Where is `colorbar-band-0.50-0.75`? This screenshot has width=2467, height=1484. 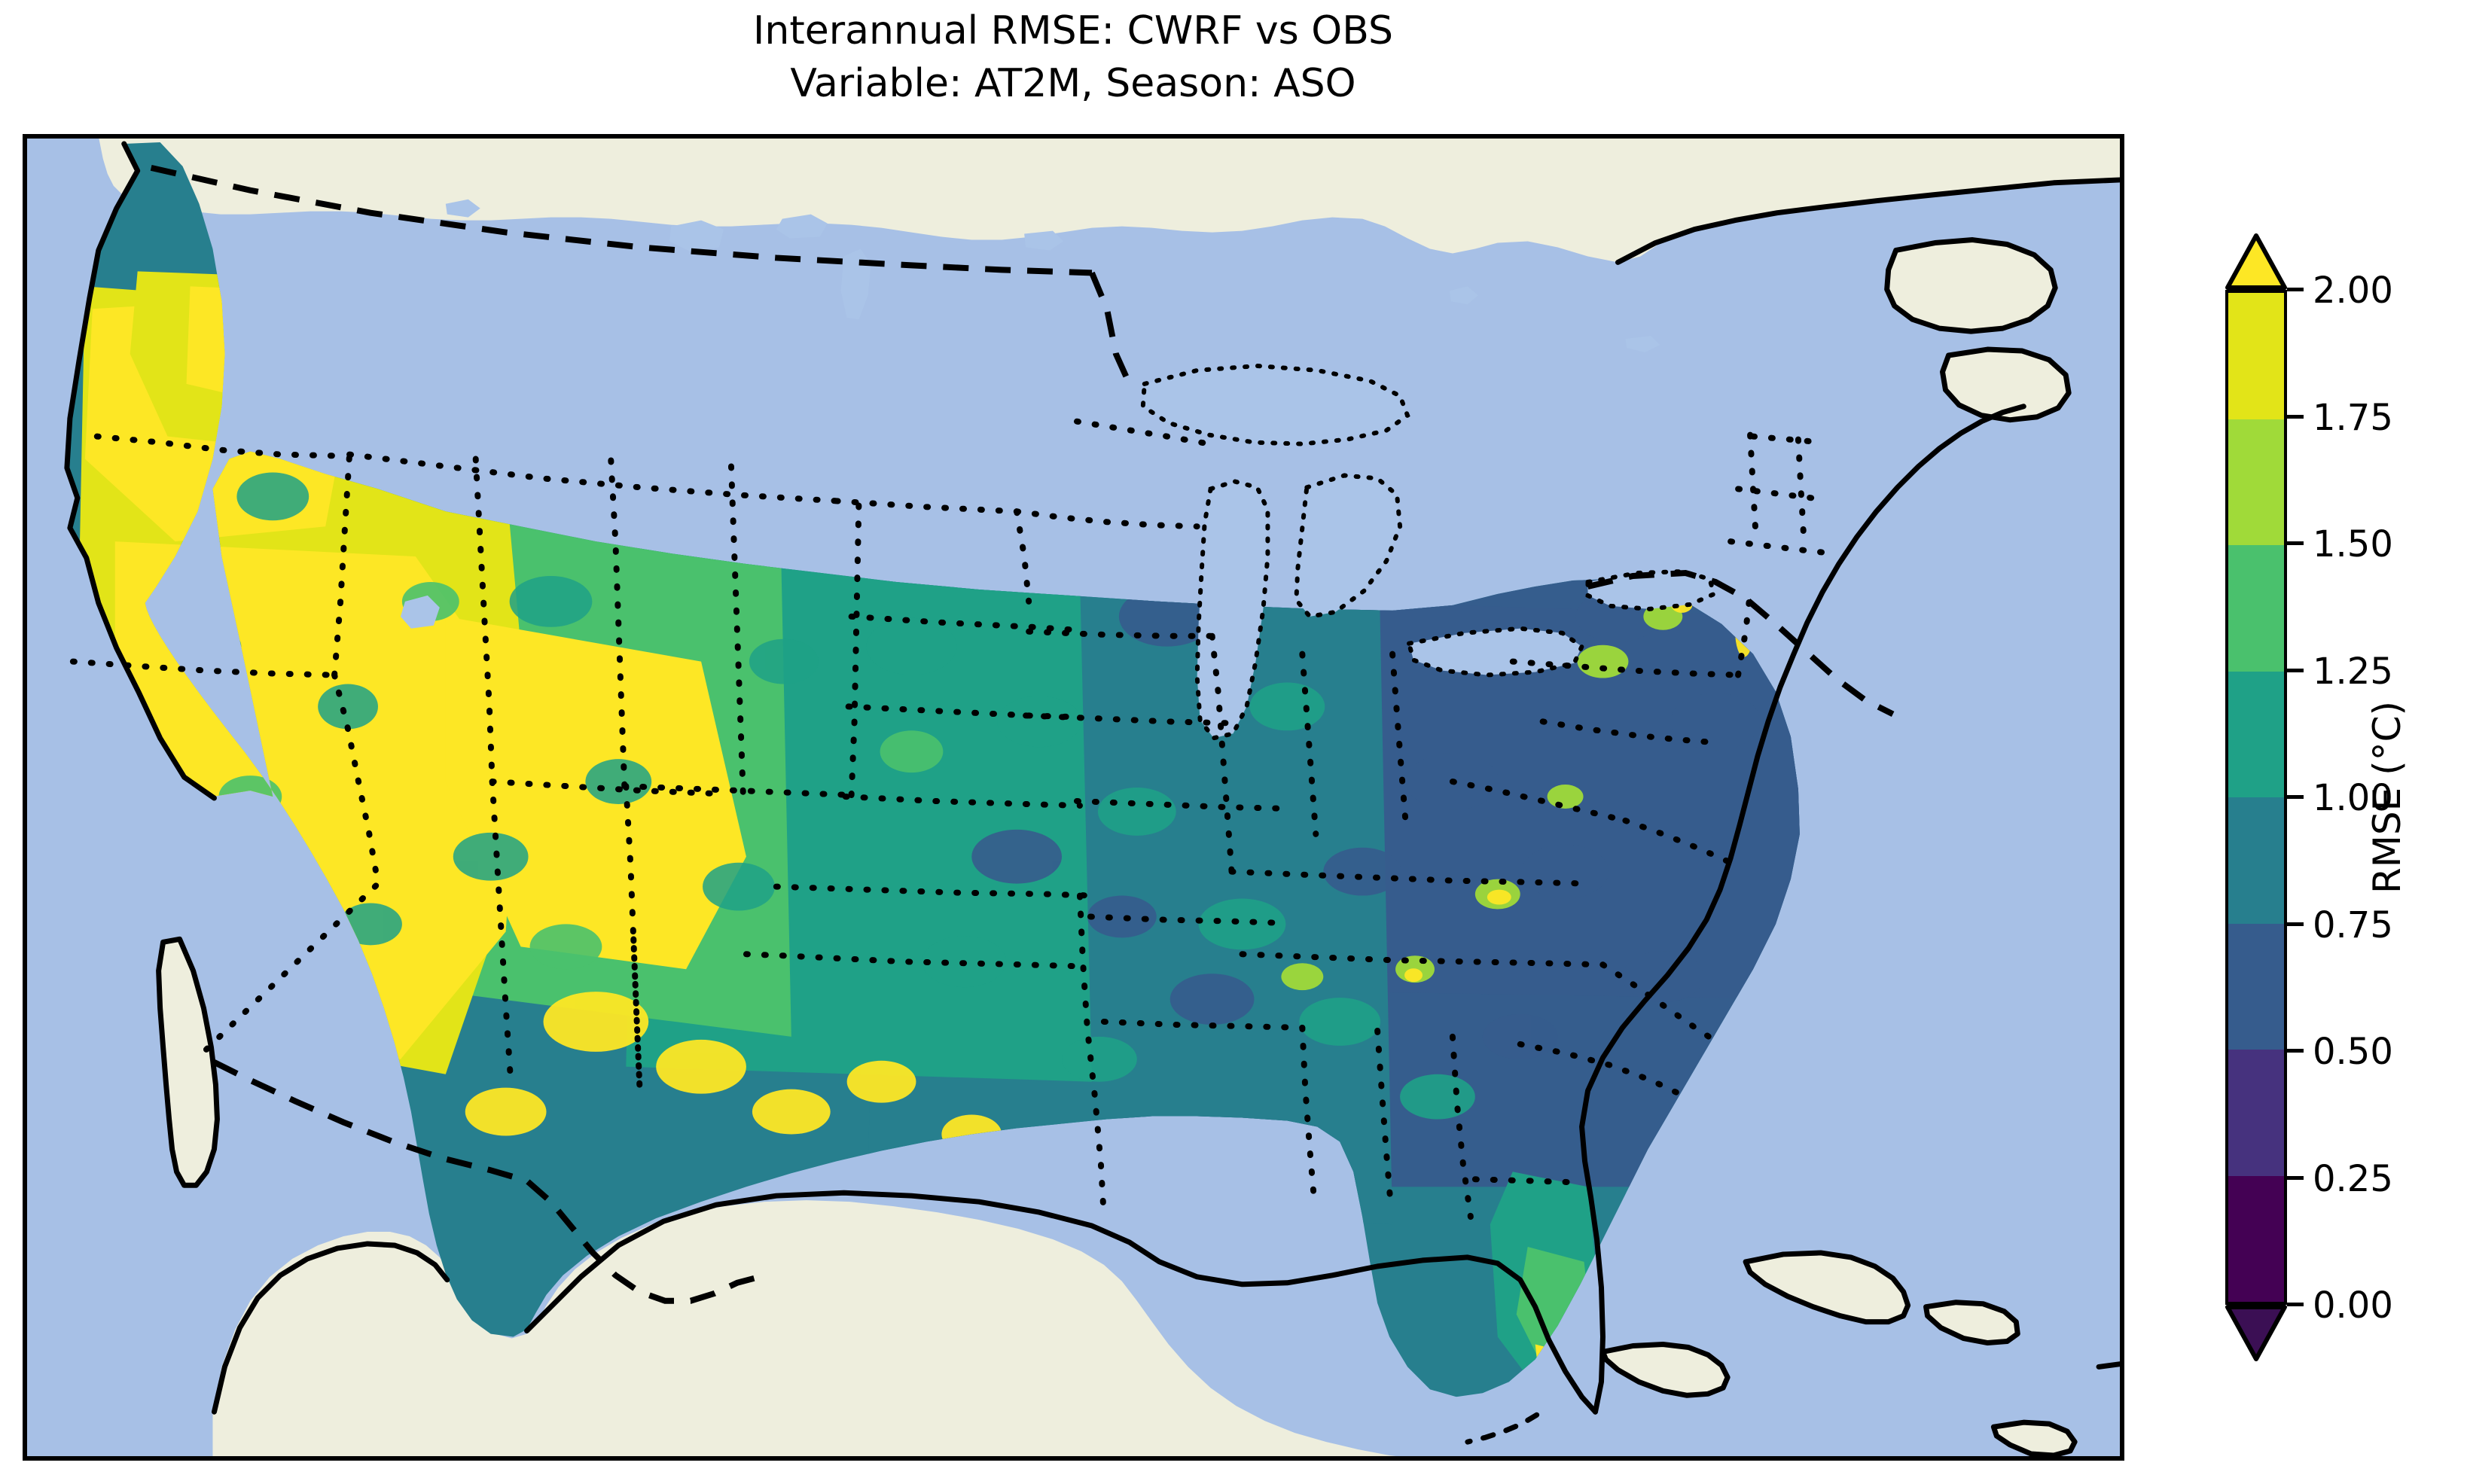 colorbar-band-0.50-0.75 is located at coordinates (2256, 986).